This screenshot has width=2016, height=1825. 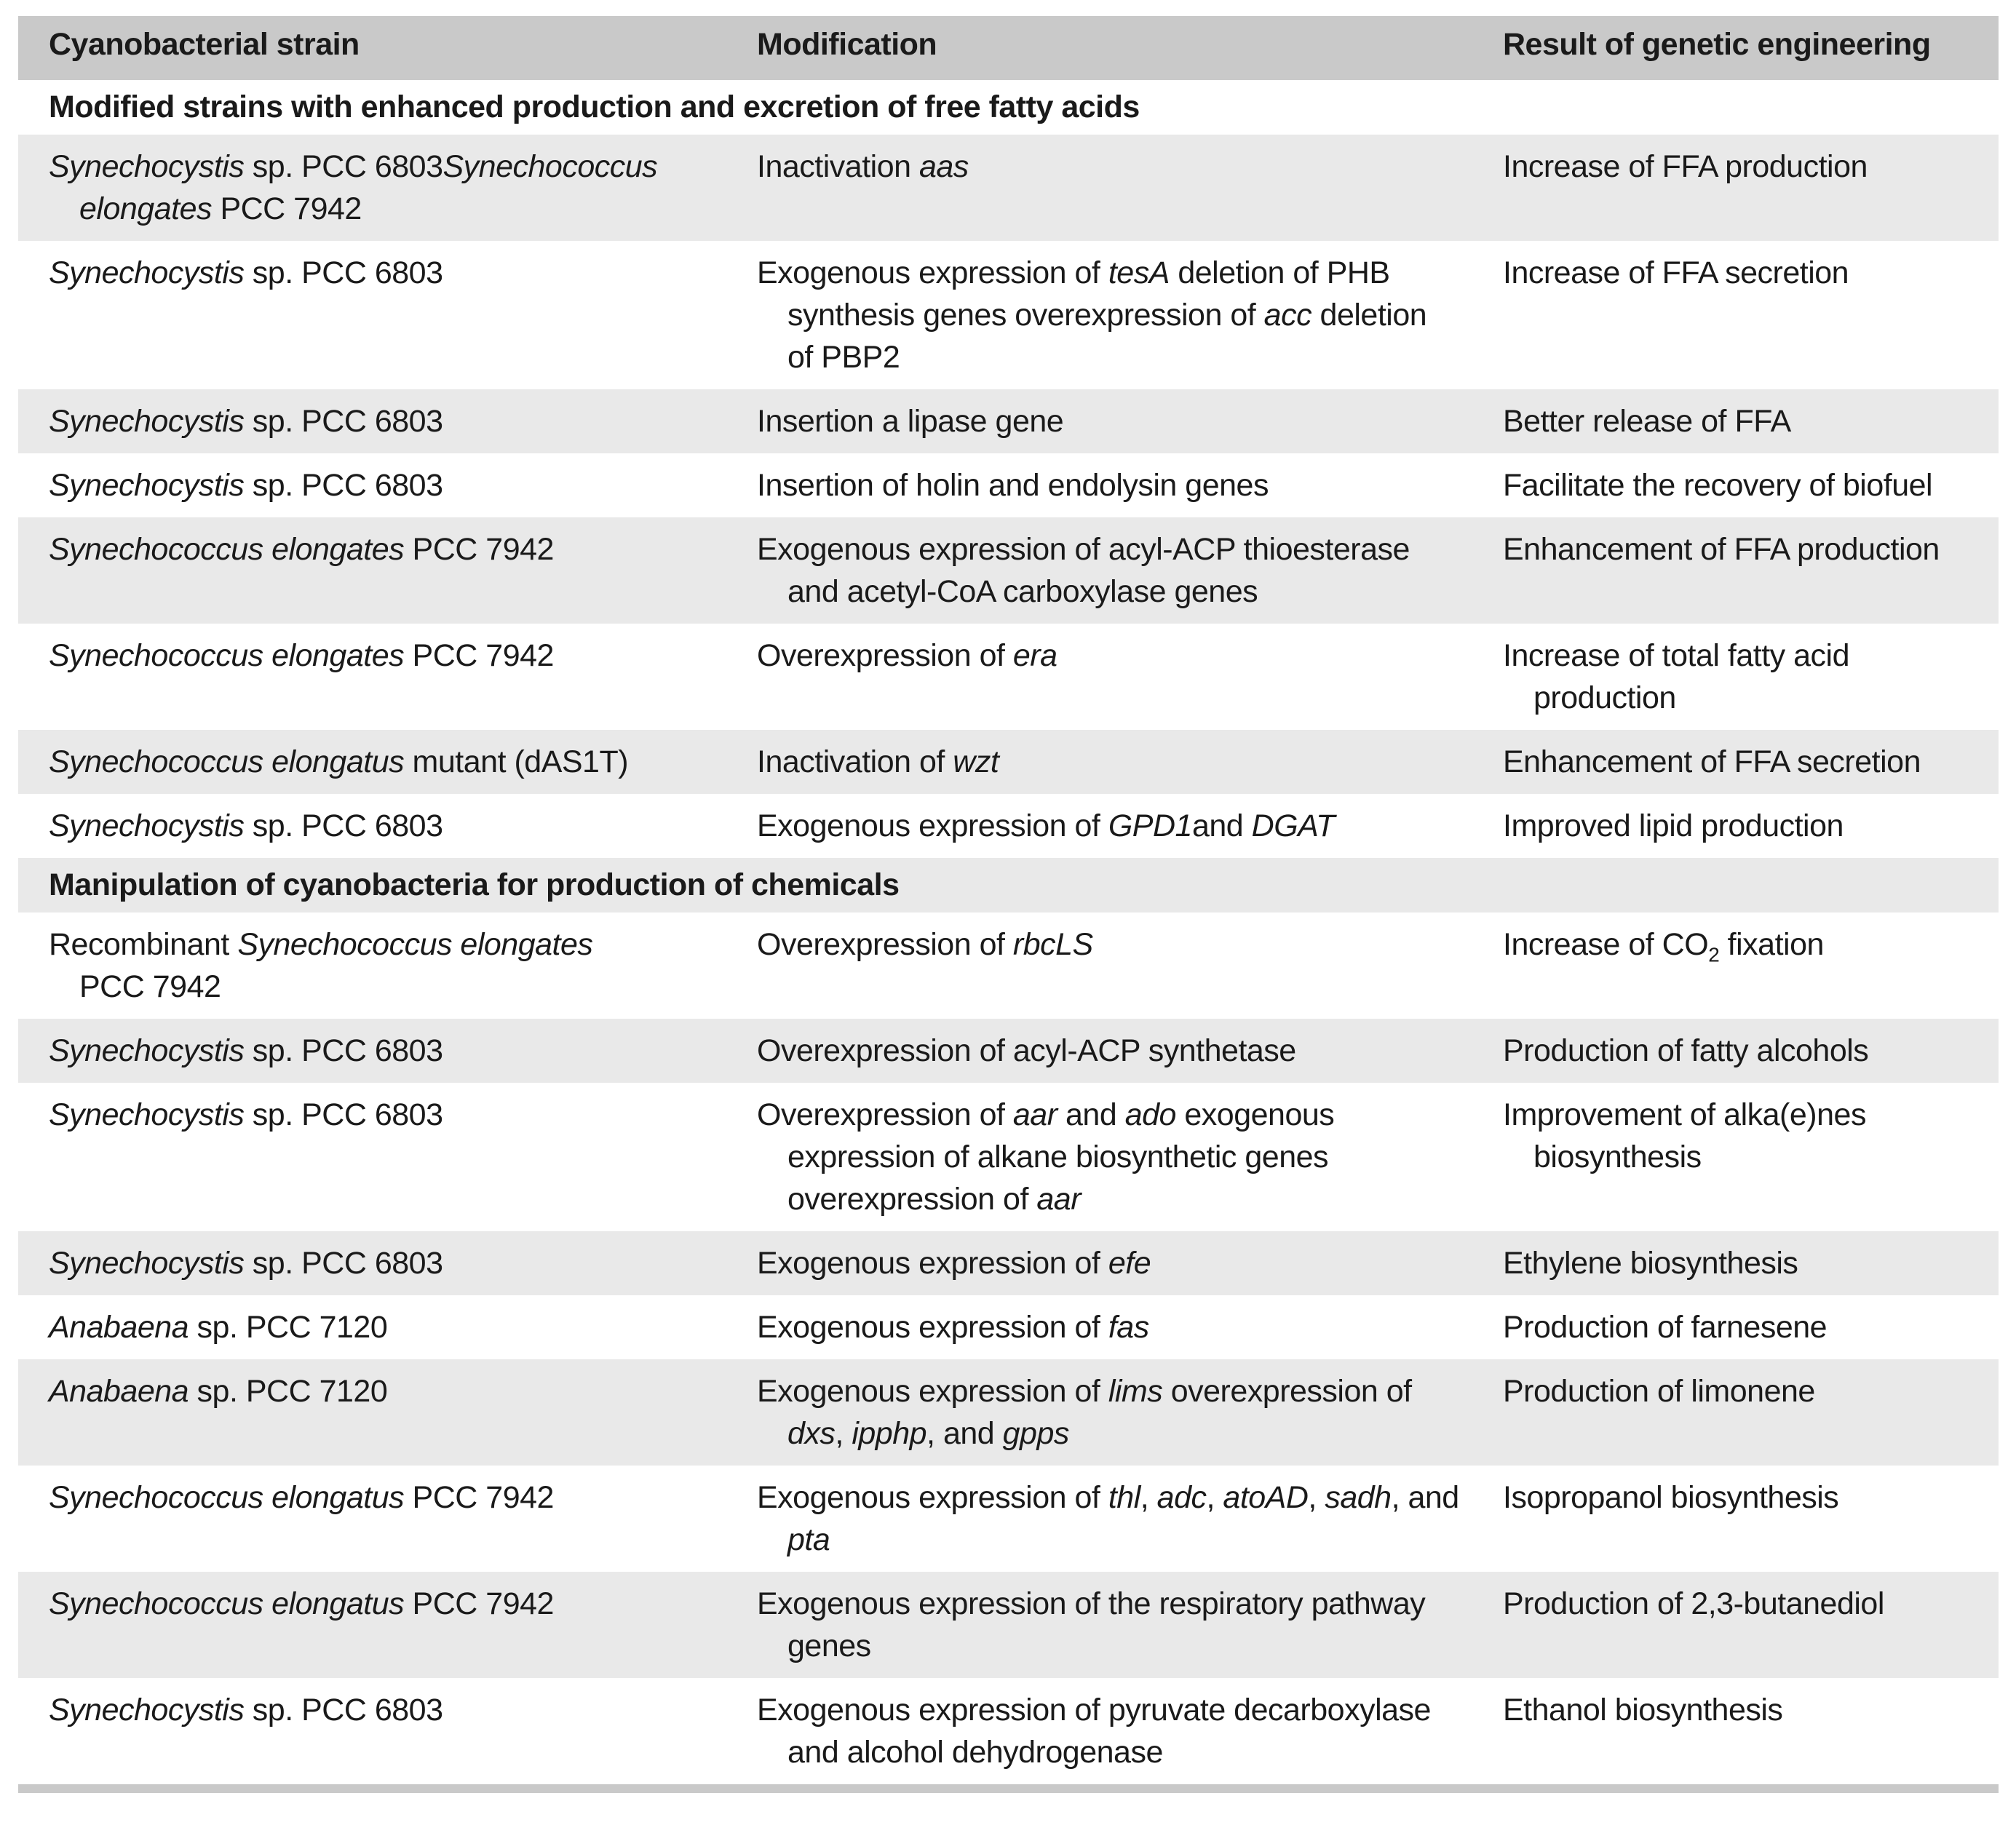 What do you see at coordinates (1742, 1391) in the screenshot?
I see `cell-line: Production of limonene` at bounding box center [1742, 1391].